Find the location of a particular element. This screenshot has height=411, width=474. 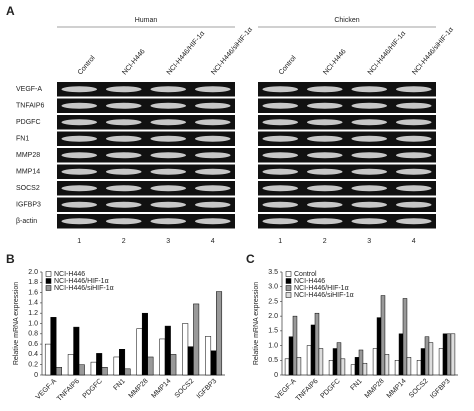

lane-label: NCI-H446 is located at coordinates (334, 62).